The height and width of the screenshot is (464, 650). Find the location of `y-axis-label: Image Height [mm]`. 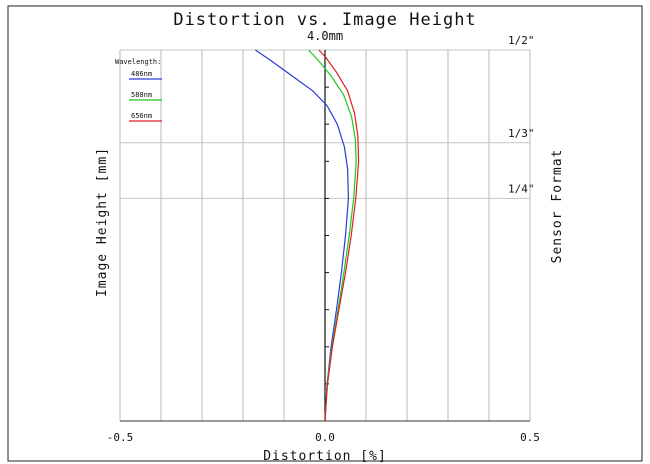

y-axis-label: Image Height [mm] is located at coordinates (102, 222).